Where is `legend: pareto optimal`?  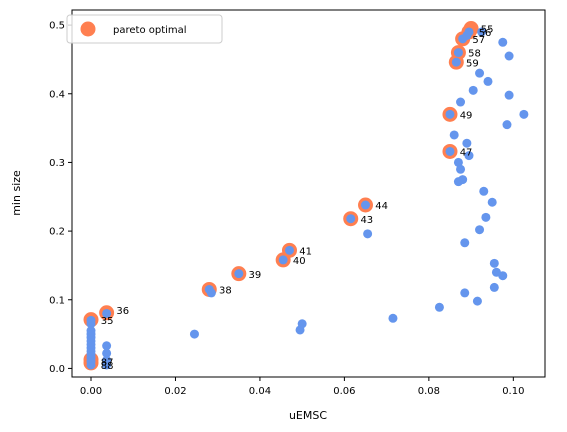 legend: pareto optimal is located at coordinates (144, 29).